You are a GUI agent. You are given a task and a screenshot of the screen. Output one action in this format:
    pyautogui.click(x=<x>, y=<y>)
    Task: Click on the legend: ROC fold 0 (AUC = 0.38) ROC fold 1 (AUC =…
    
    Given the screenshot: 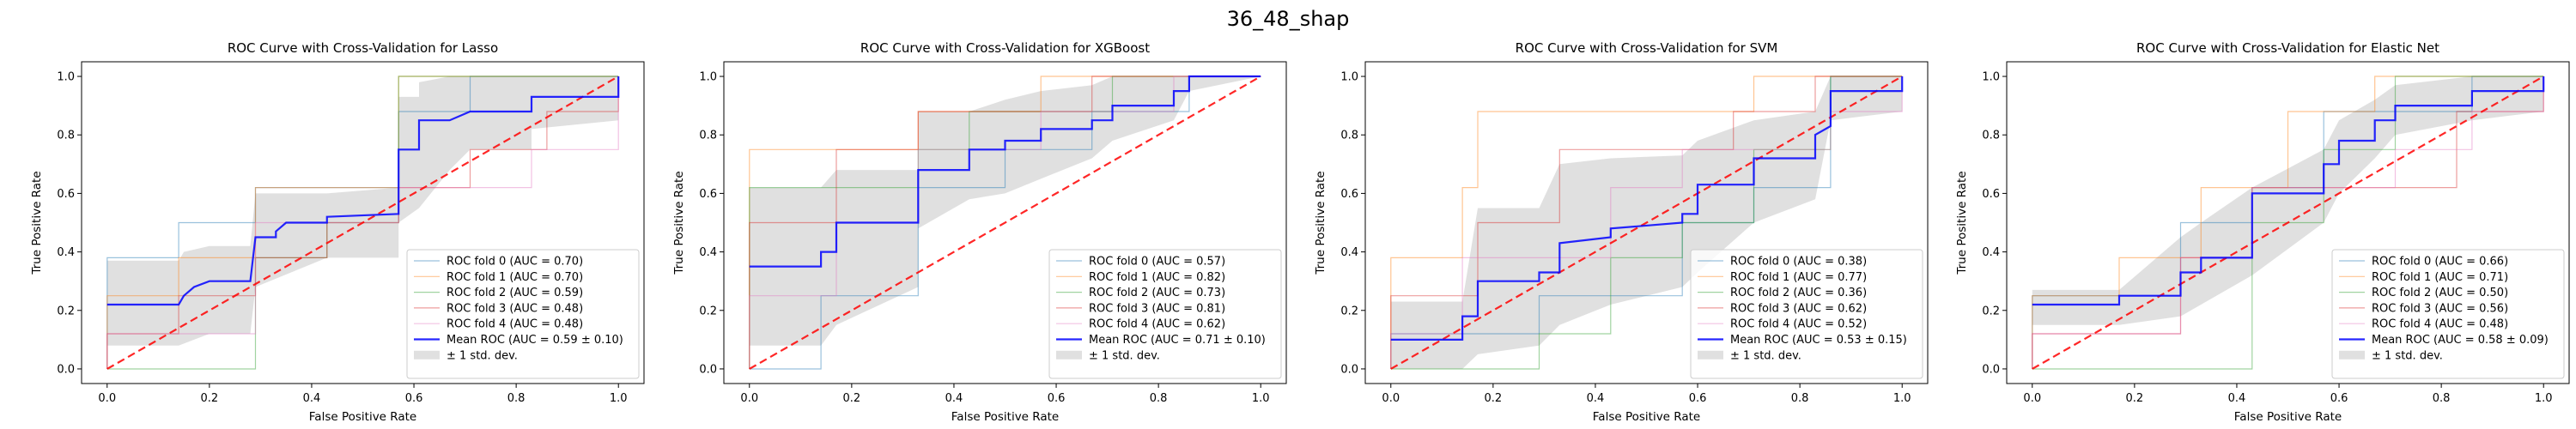 What is the action you would take?
    pyautogui.click(x=1806, y=314)
    